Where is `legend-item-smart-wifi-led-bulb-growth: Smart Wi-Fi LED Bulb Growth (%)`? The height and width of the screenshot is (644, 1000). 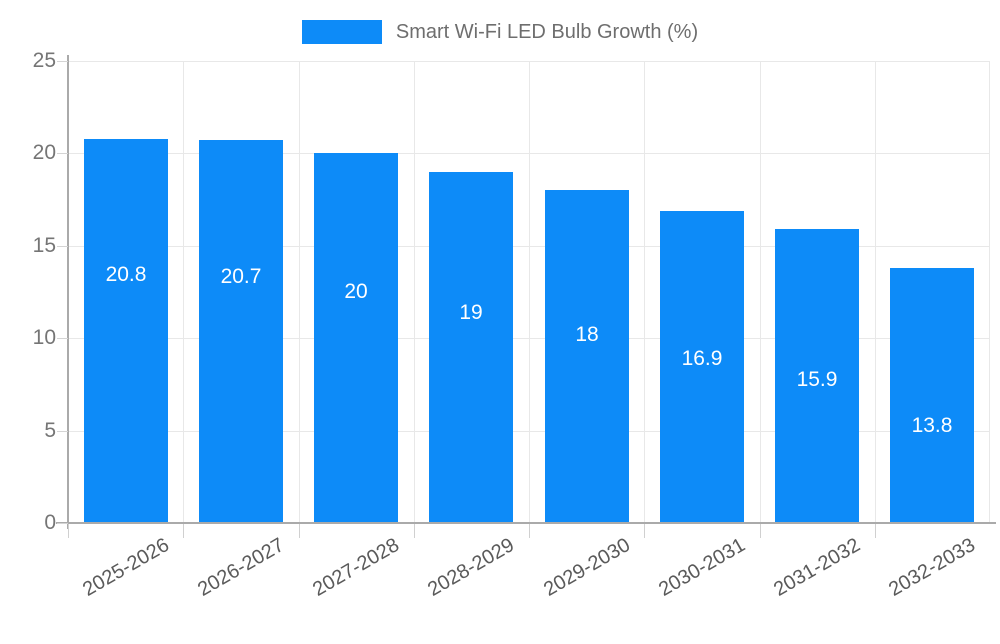
legend-item-smart-wifi-led-bulb-growth: Smart Wi-Fi LED Bulb Growth (%) is located at coordinates (500, 32).